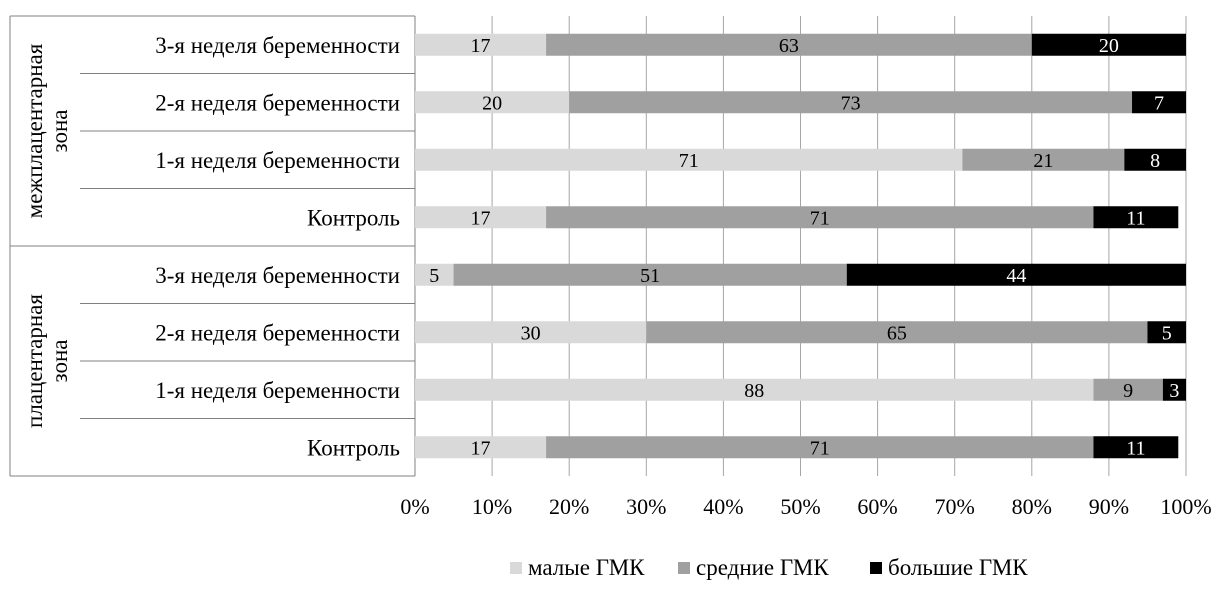  What do you see at coordinates (646, 506) in the screenshot?
I see `x-tick-label: 30%` at bounding box center [646, 506].